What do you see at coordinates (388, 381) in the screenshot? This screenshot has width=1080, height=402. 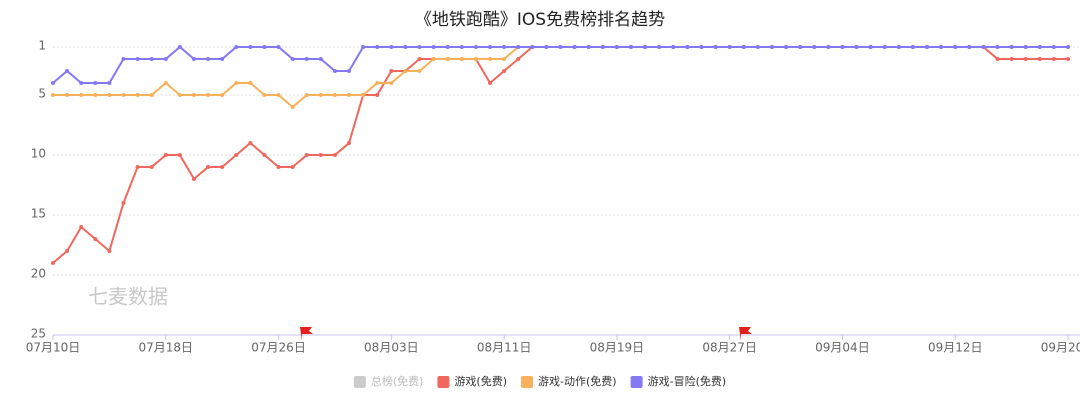 I see `legend-item: 总榜(免费)` at bounding box center [388, 381].